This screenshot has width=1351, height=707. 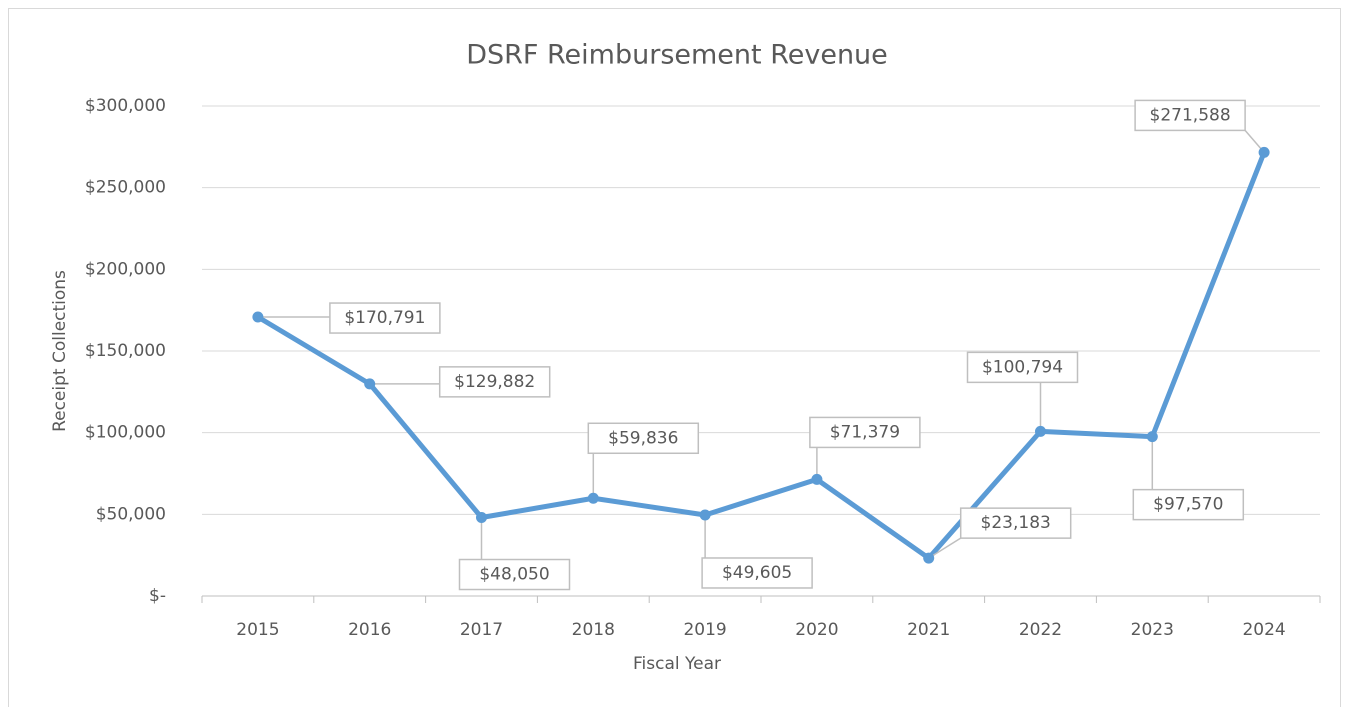 What do you see at coordinates (125, 106) in the screenshot?
I see `y-tick-label: $300,000` at bounding box center [125, 106].